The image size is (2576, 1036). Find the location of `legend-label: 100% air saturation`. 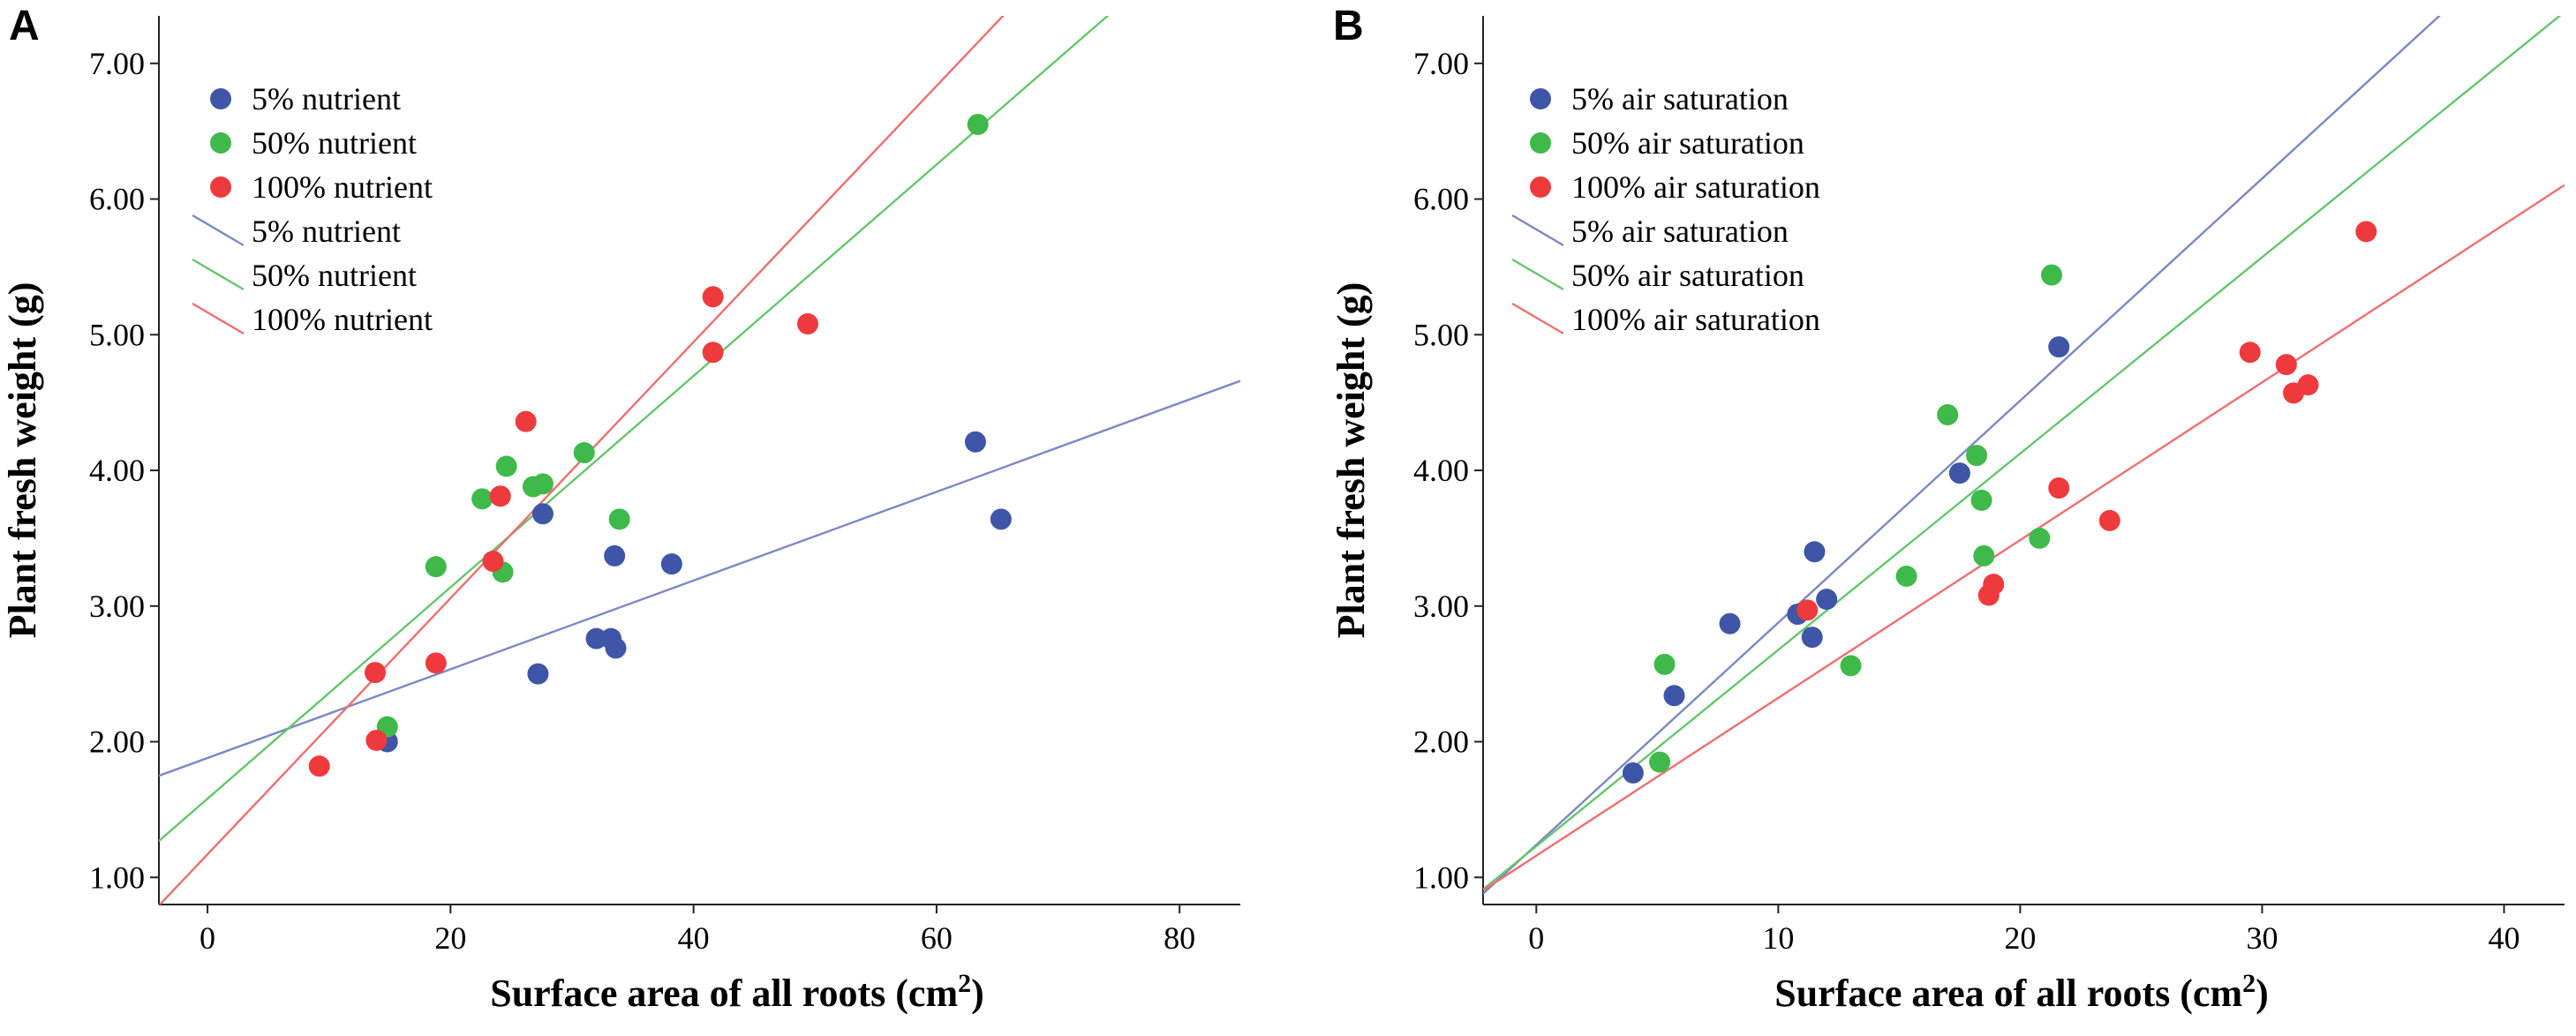

legend-label: 100% air saturation is located at coordinates (1696, 187).